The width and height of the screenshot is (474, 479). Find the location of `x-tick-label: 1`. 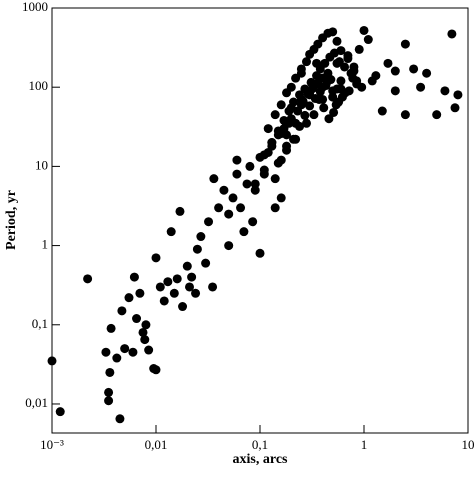

x-tick-label: 1 is located at coordinates (364, 444).